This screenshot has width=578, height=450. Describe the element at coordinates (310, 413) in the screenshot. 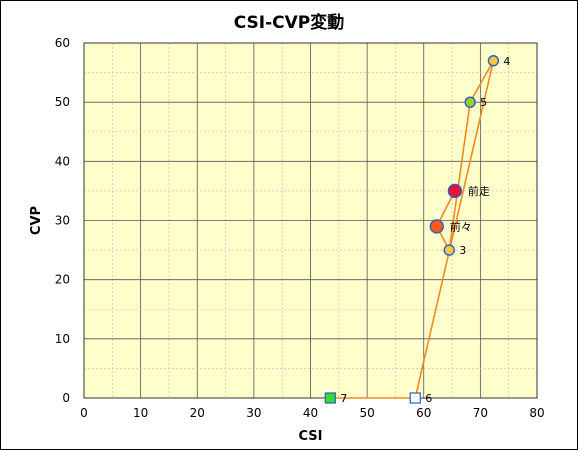

I see `x-tick-label: 40` at that location.